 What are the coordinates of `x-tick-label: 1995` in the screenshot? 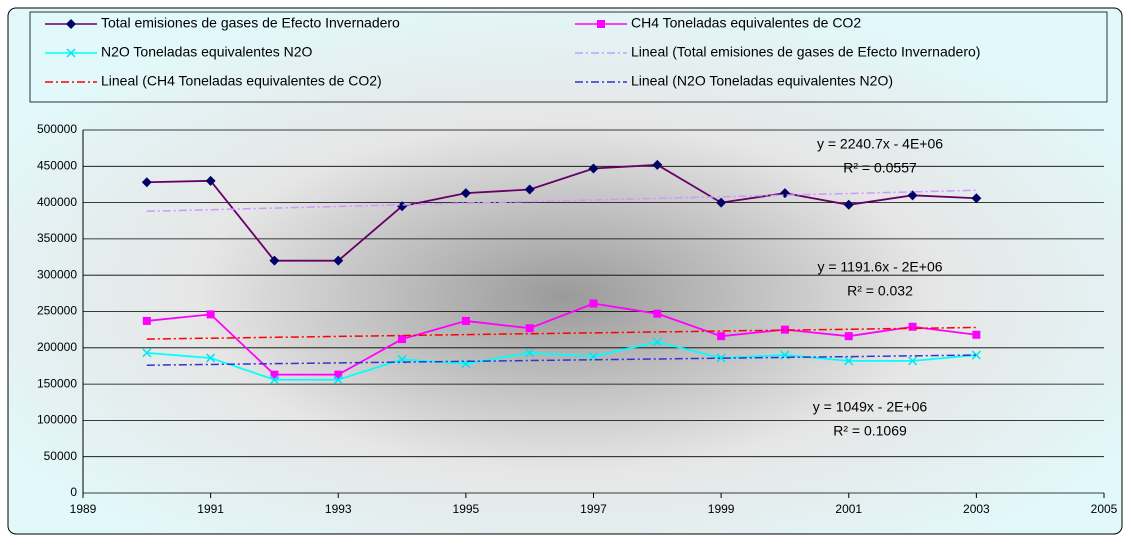 It's located at (466, 509).